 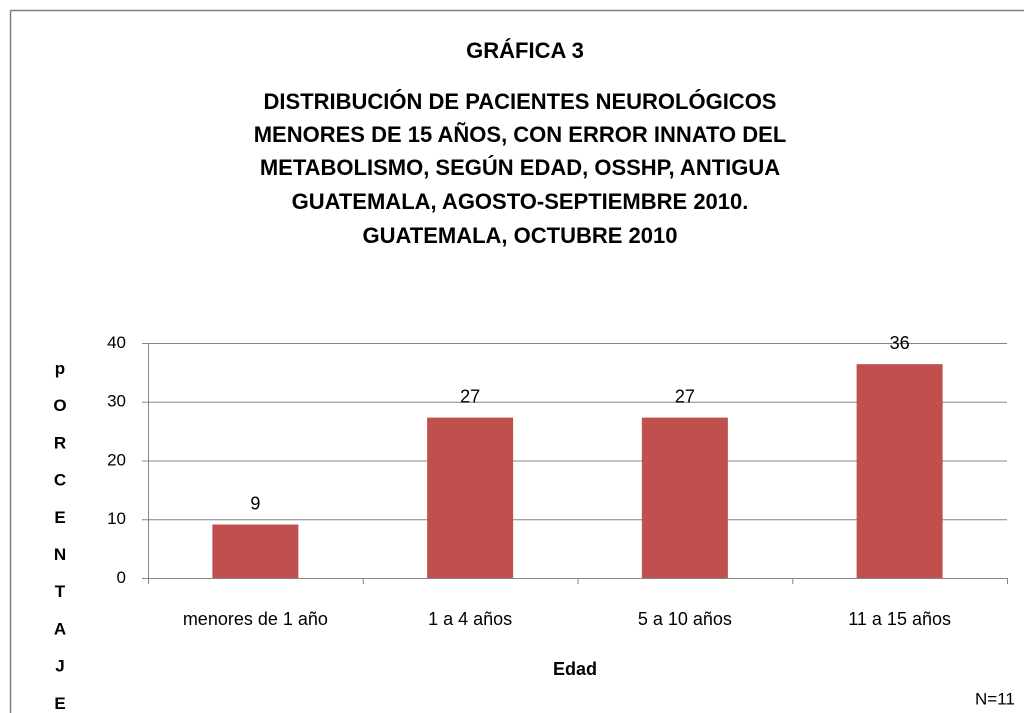 I want to click on chart-subtitle: METABOLISMO, SEGÚN EDAD, OSSHP, ANTIGUA, so click(x=520, y=167).